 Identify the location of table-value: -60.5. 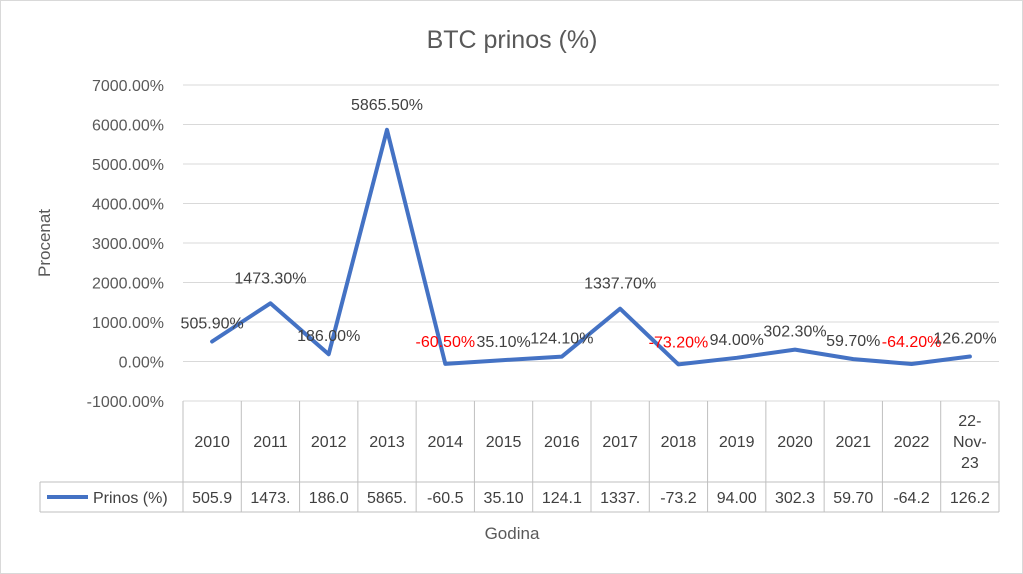
(445, 498).